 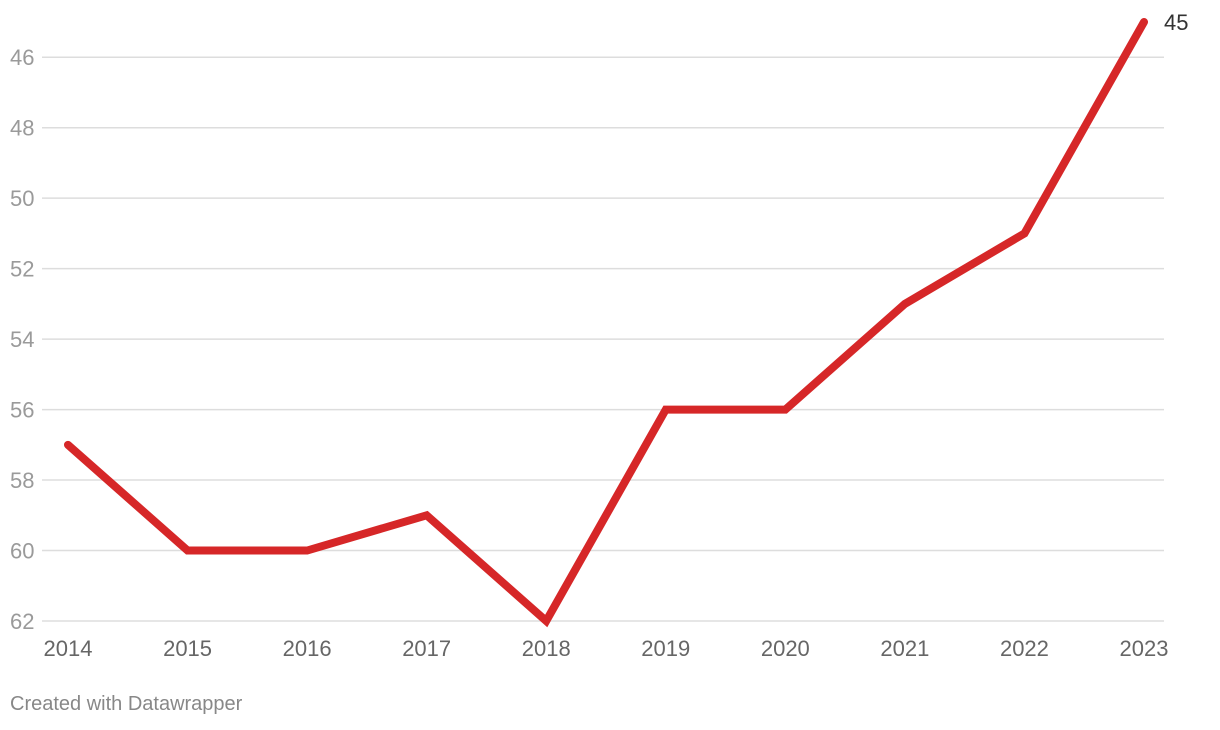 What do you see at coordinates (22, 410) in the screenshot?
I see `y-tick-label: 56` at bounding box center [22, 410].